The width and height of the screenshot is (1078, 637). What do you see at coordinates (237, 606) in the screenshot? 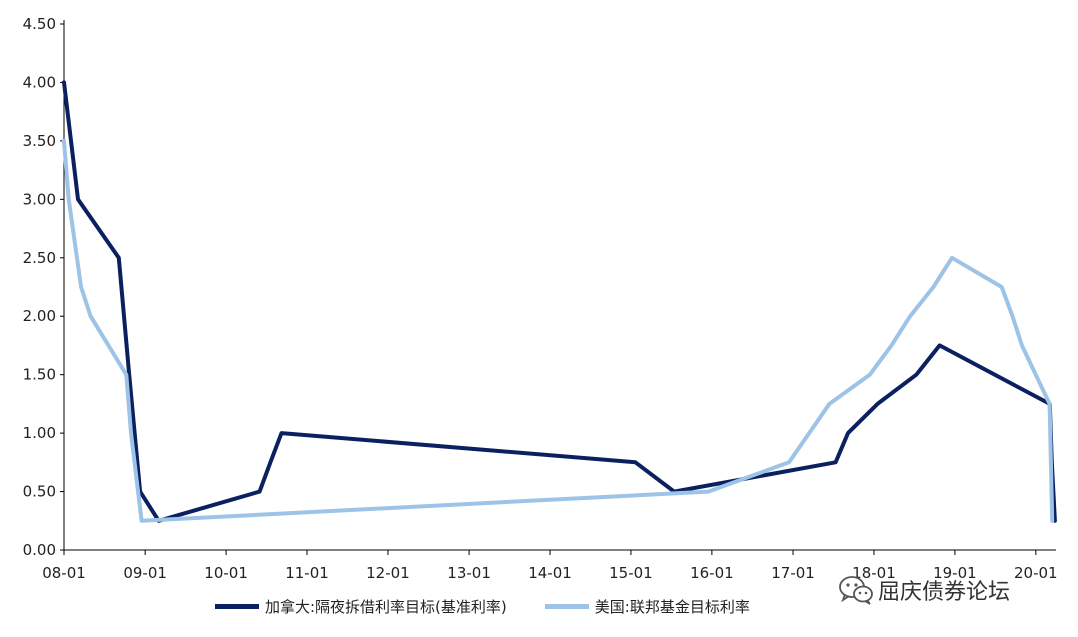
I see `legend-swatch-canada` at bounding box center [237, 606].